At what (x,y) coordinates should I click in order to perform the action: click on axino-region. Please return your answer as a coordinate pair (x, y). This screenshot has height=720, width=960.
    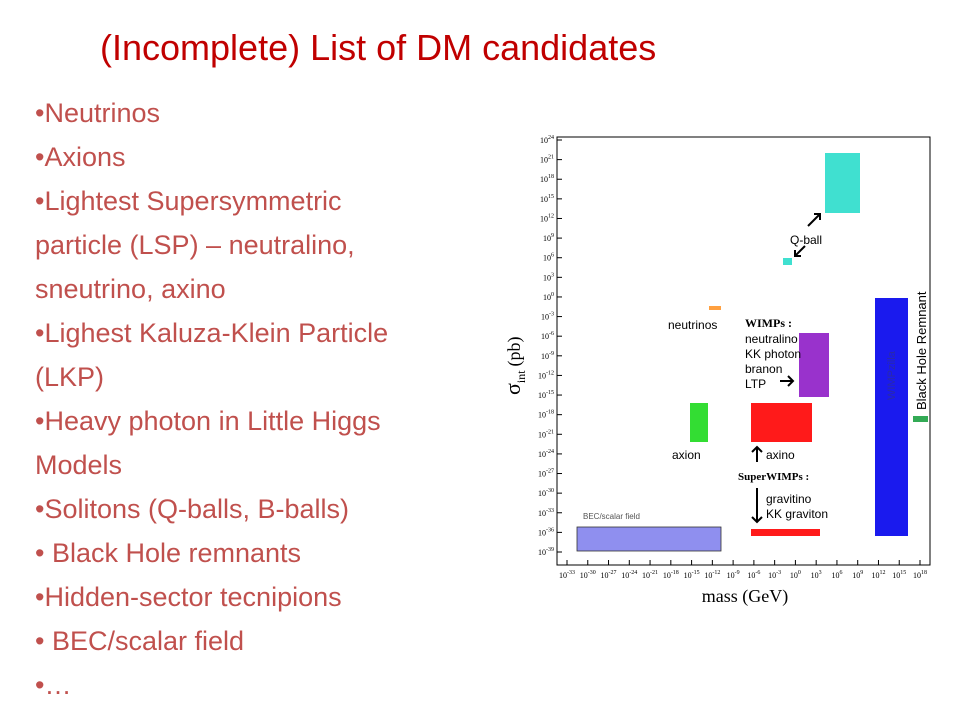
    Looking at the image, I should click on (781, 422).